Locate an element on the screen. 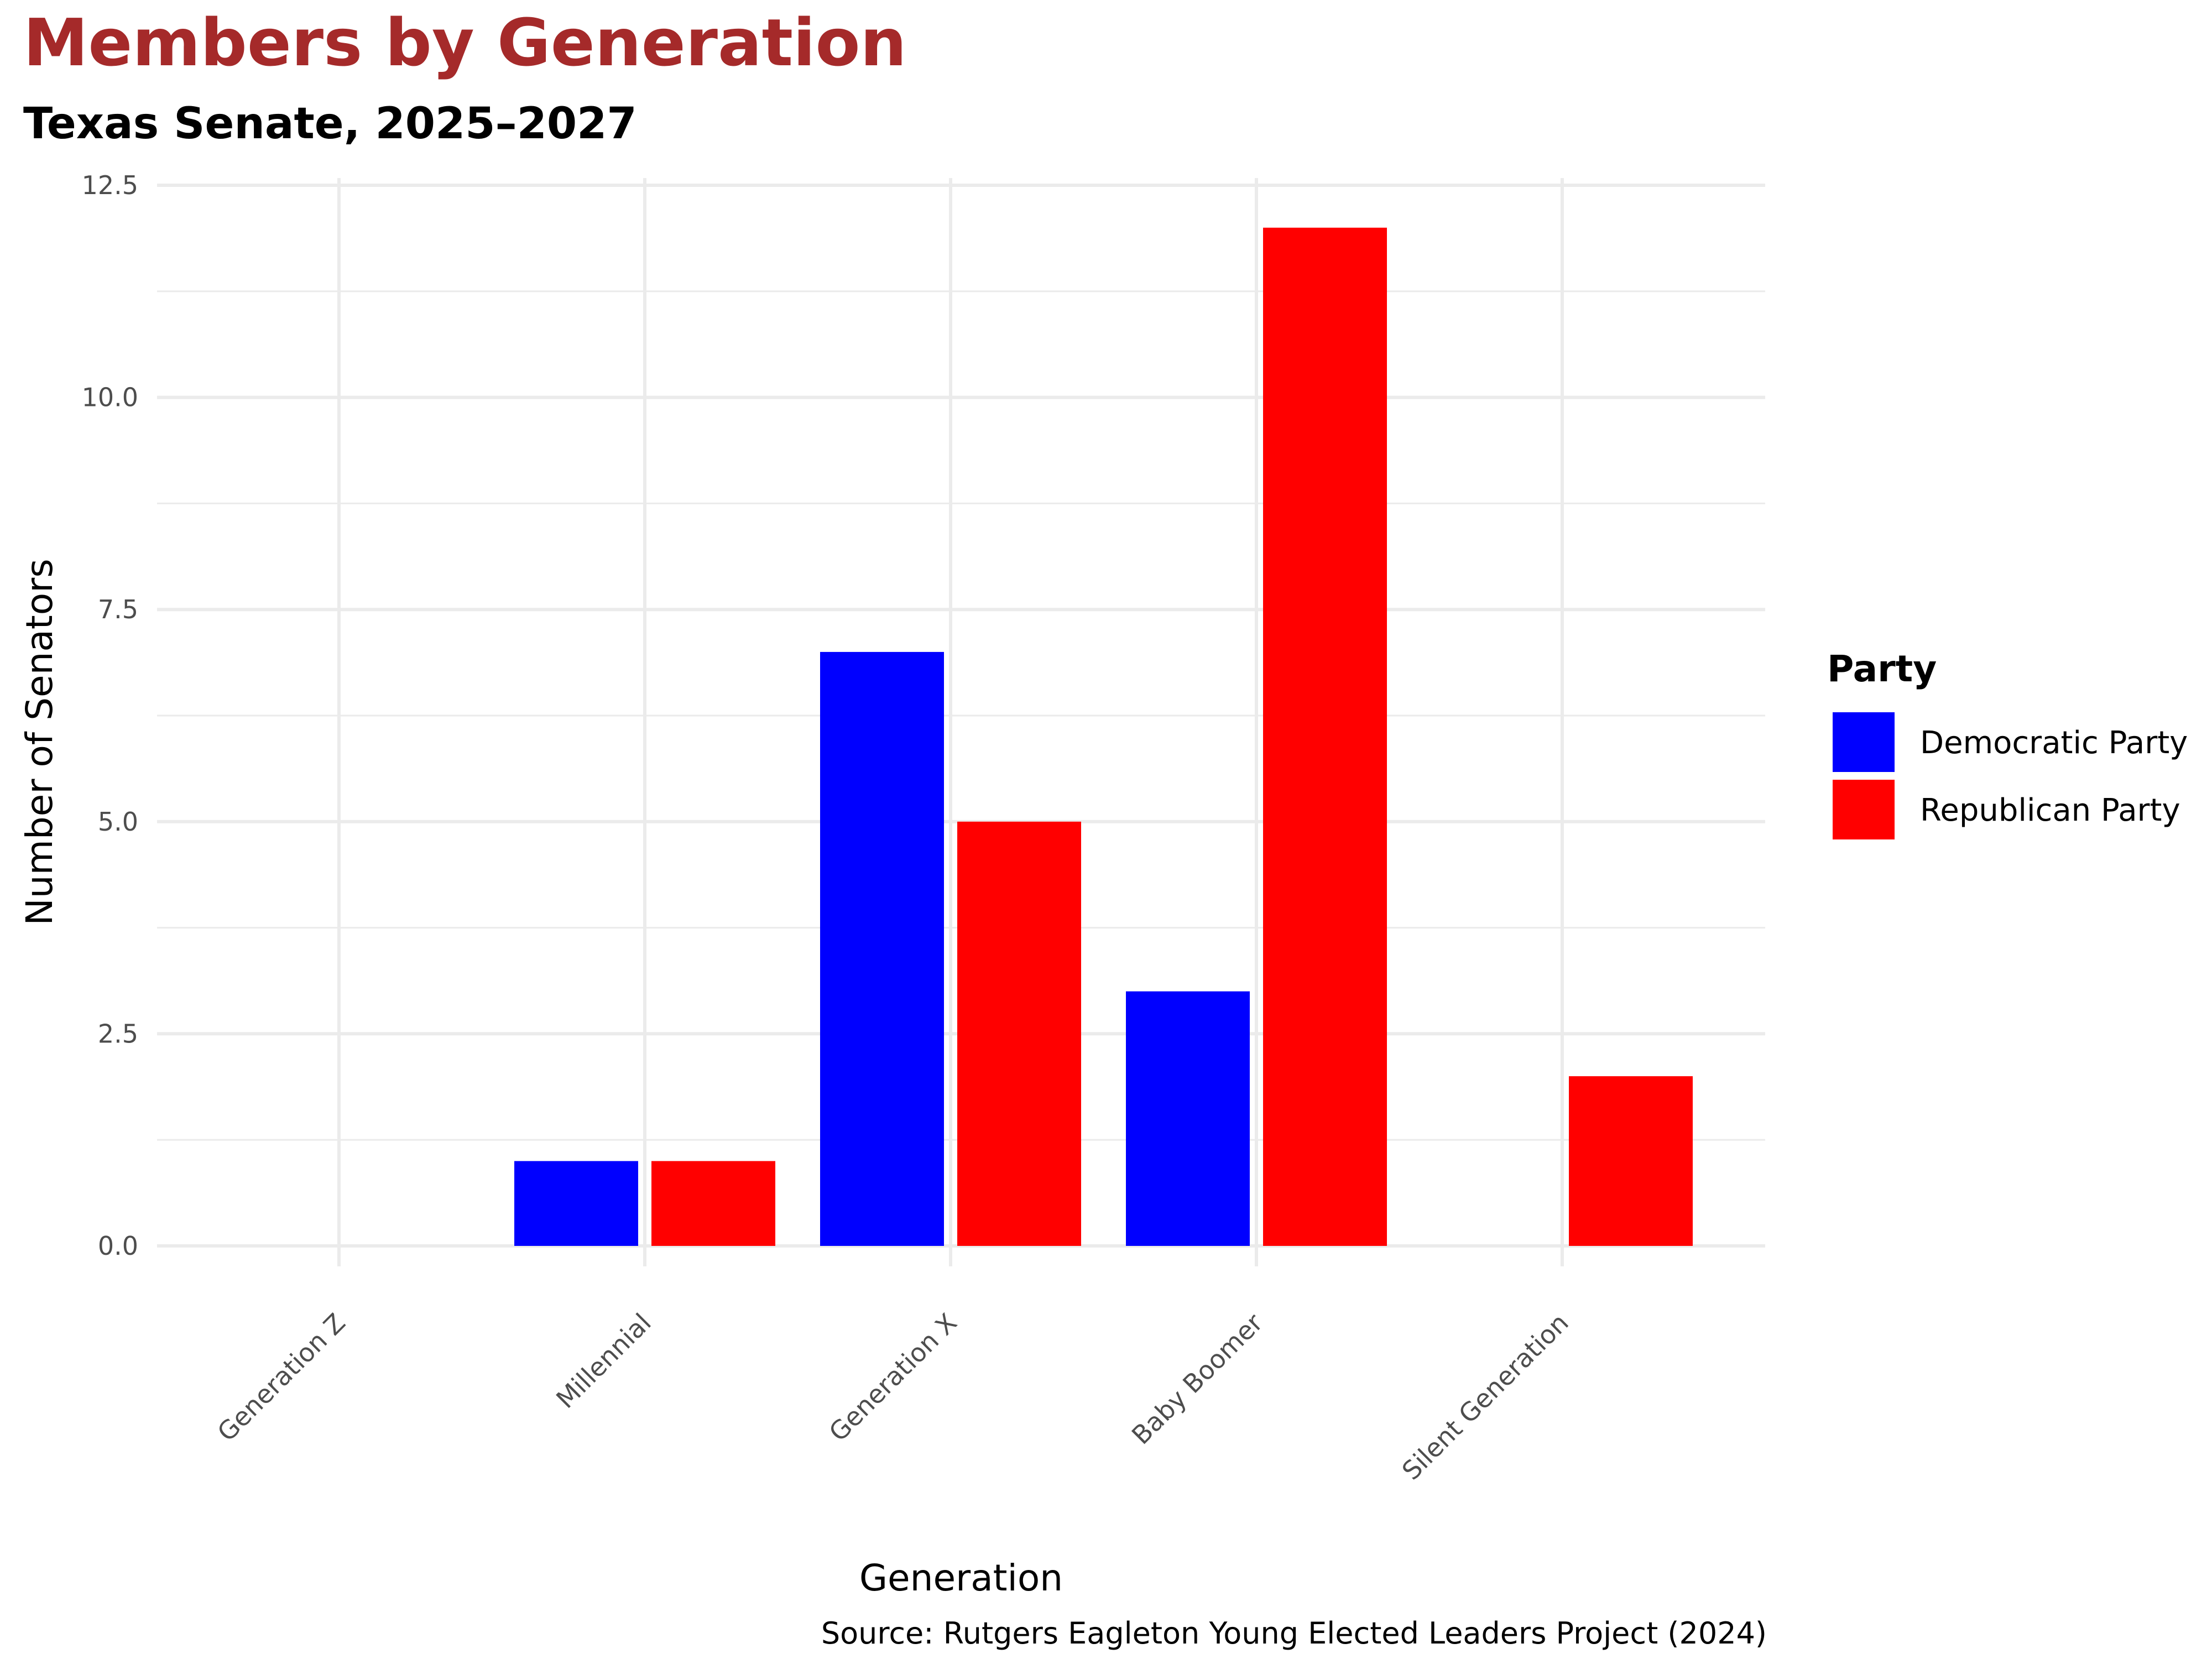 The width and height of the screenshot is (2212, 1659). x-tick-label: Millennial is located at coordinates (604, 1361).